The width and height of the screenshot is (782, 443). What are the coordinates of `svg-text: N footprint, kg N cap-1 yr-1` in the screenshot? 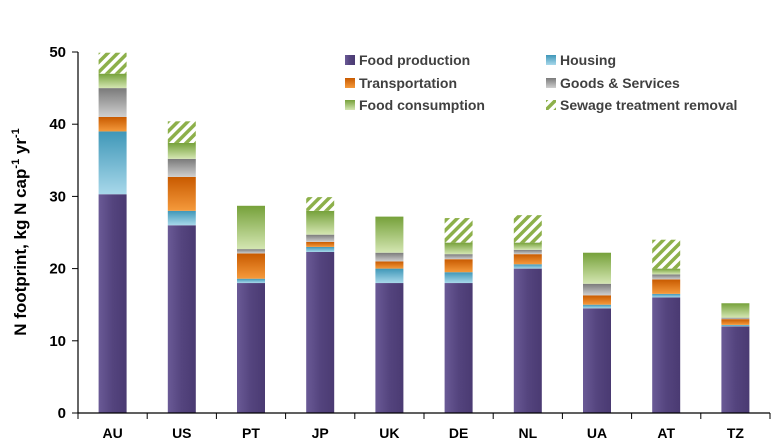 It's located at (20, 232).